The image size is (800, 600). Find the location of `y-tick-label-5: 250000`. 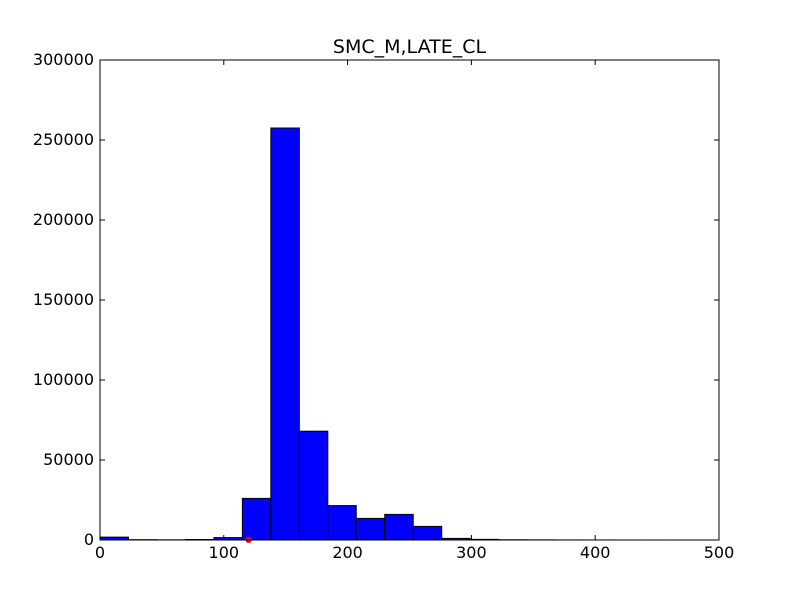

y-tick-label-5: 250000 is located at coordinates (63, 139).